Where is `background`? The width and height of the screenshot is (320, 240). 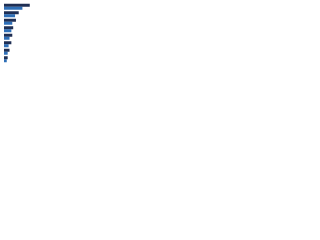
background is located at coordinates (50, 35).